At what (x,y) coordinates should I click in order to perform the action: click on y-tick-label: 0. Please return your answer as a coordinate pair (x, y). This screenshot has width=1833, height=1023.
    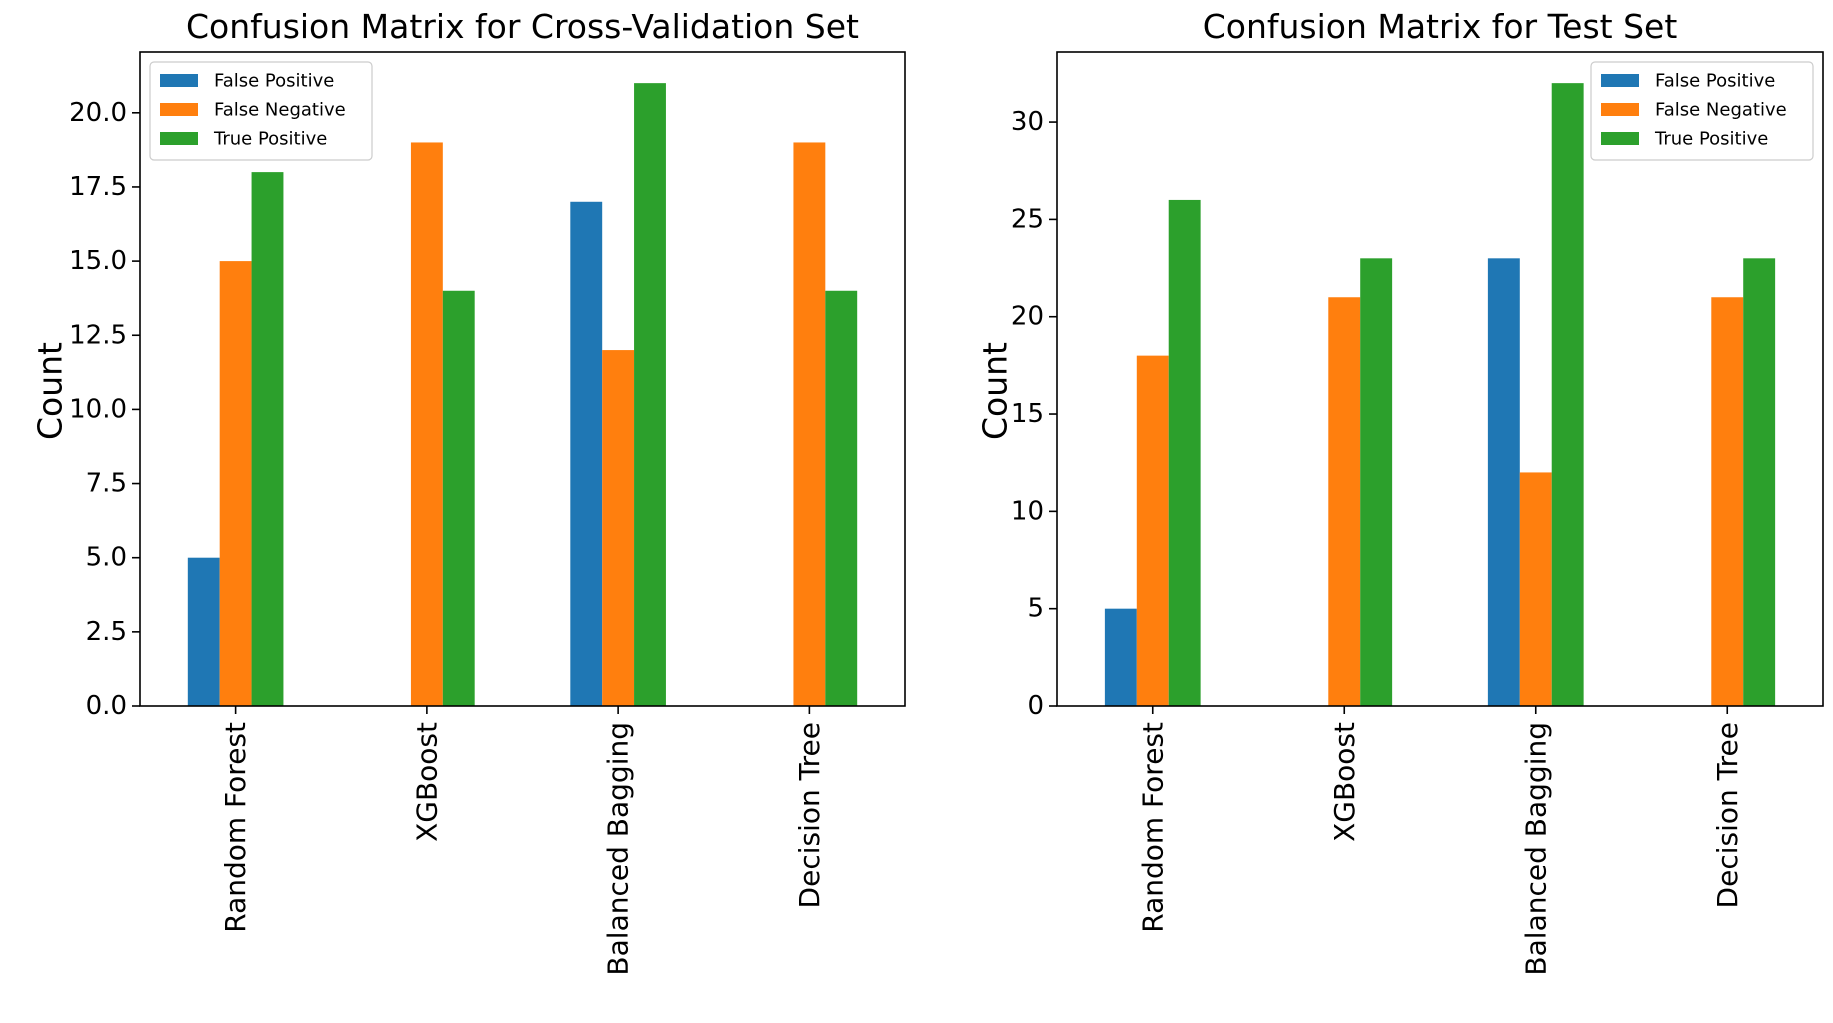
    Looking at the image, I should click on (1035, 706).